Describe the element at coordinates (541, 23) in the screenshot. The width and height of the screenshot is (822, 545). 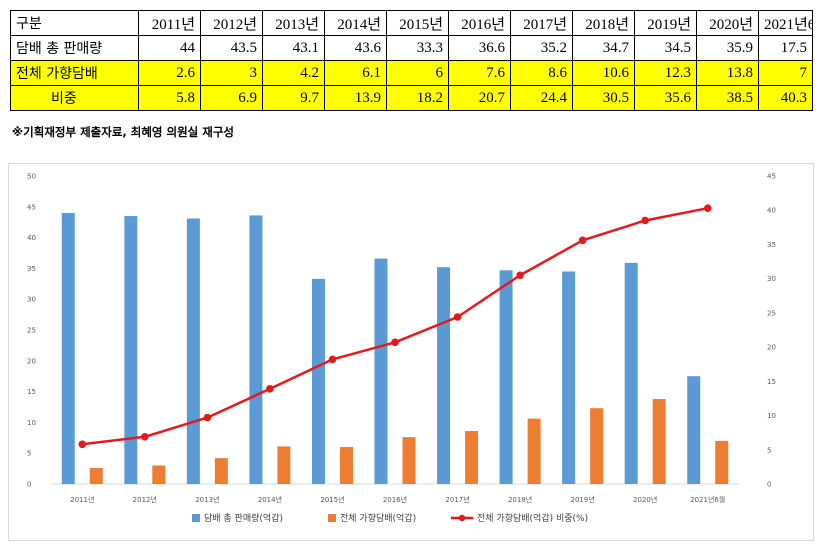
I see `table-header-year: 2017년` at that location.